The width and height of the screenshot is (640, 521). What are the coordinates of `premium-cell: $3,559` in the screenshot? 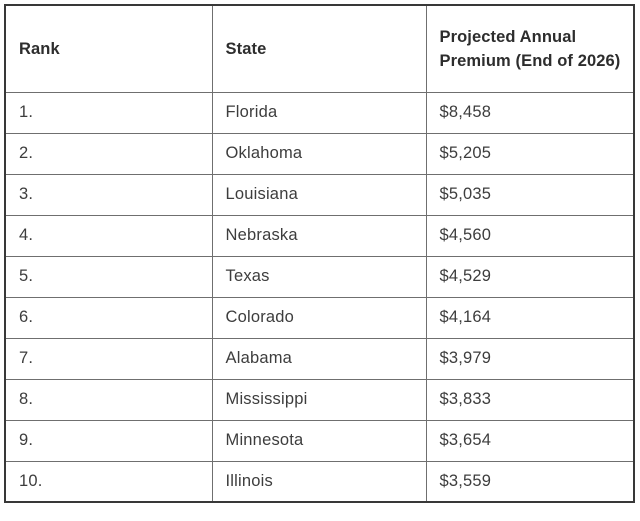 It's located at (530, 481).